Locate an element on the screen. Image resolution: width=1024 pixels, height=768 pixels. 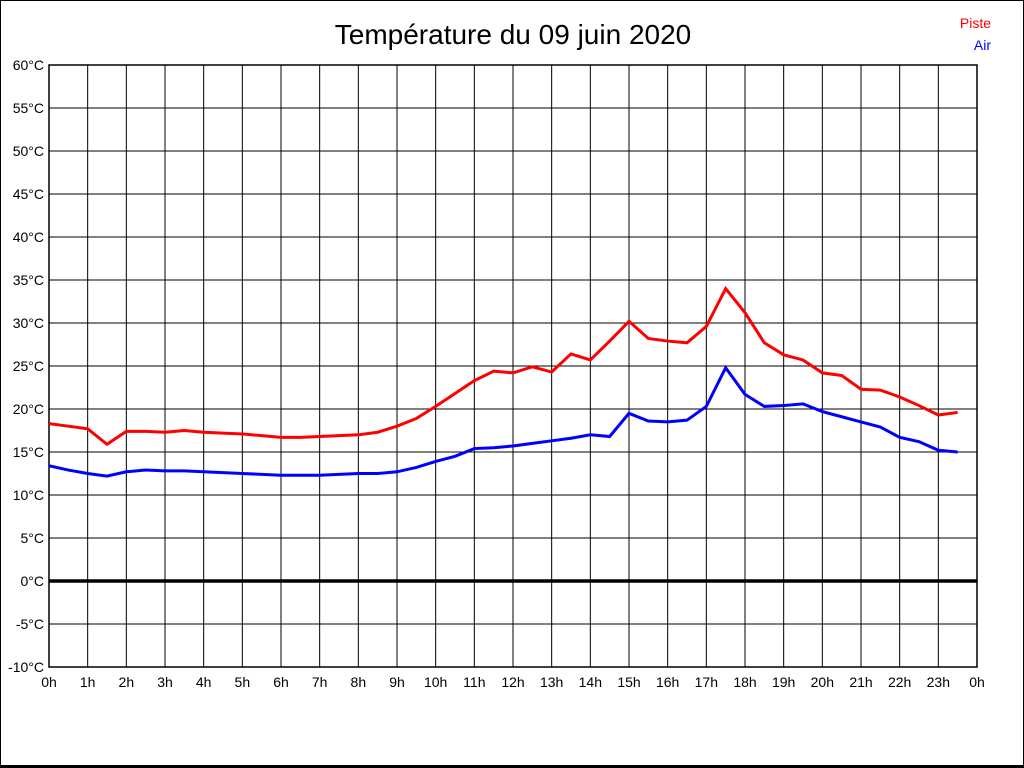
x-tick-label: 4h is located at coordinates (204, 682).